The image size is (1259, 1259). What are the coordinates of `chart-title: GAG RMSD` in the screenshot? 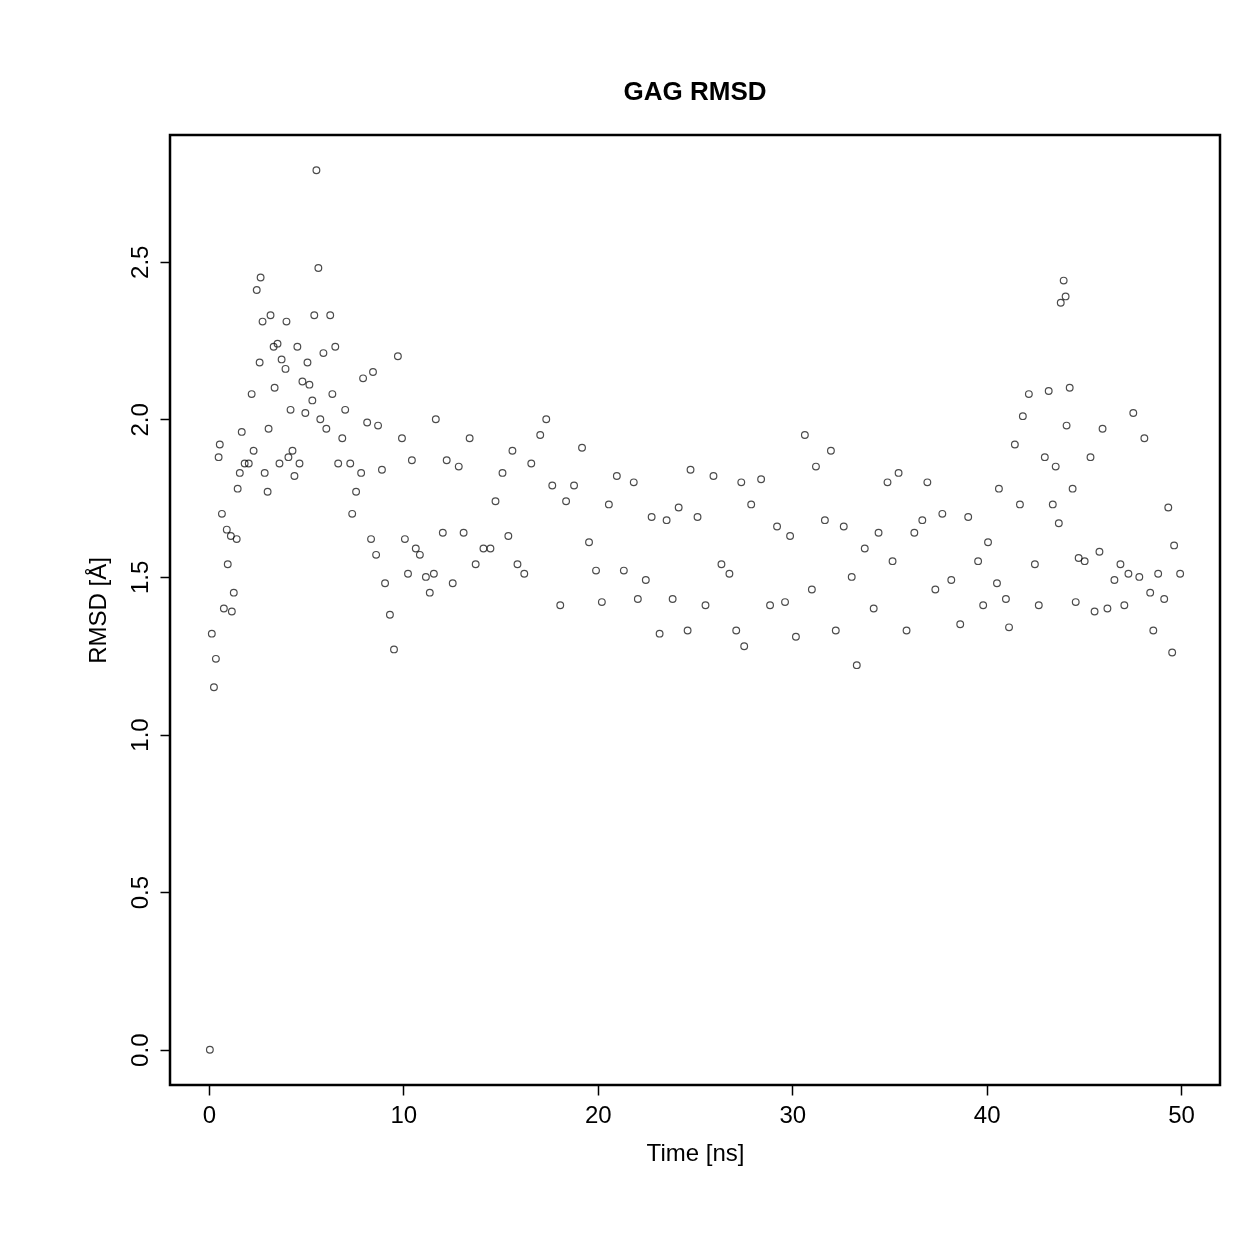 It's located at (695, 91).